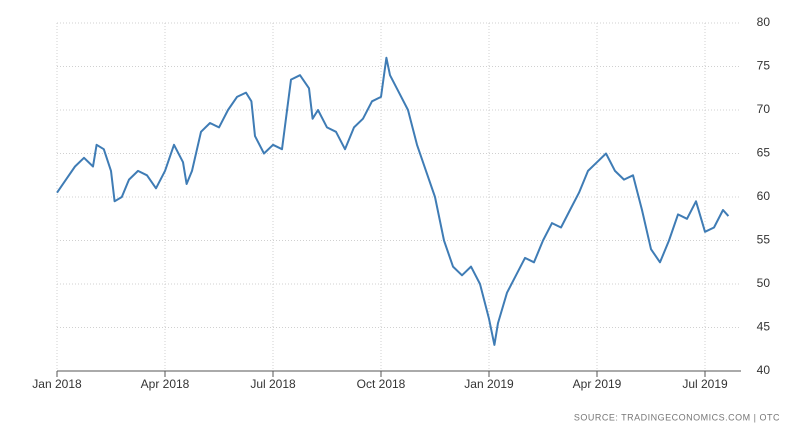 This screenshot has height=438, width=800. Describe the element at coordinates (764, 153) in the screenshot. I see `y-tick-label: 65` at that location.